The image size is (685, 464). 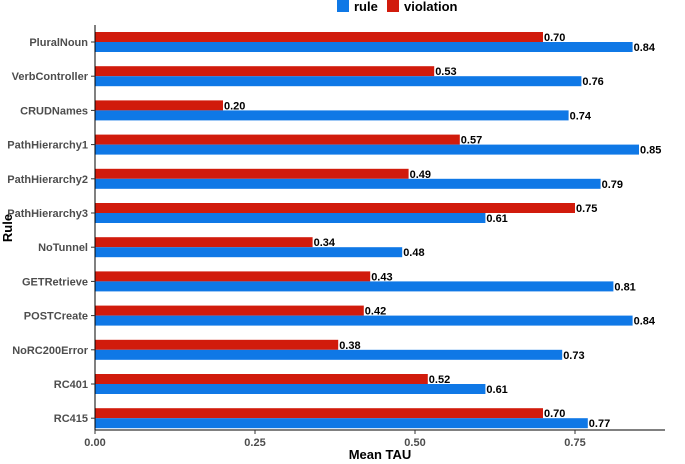 I want to click on y-axis-title: Rule, so click(x=7, y=228).